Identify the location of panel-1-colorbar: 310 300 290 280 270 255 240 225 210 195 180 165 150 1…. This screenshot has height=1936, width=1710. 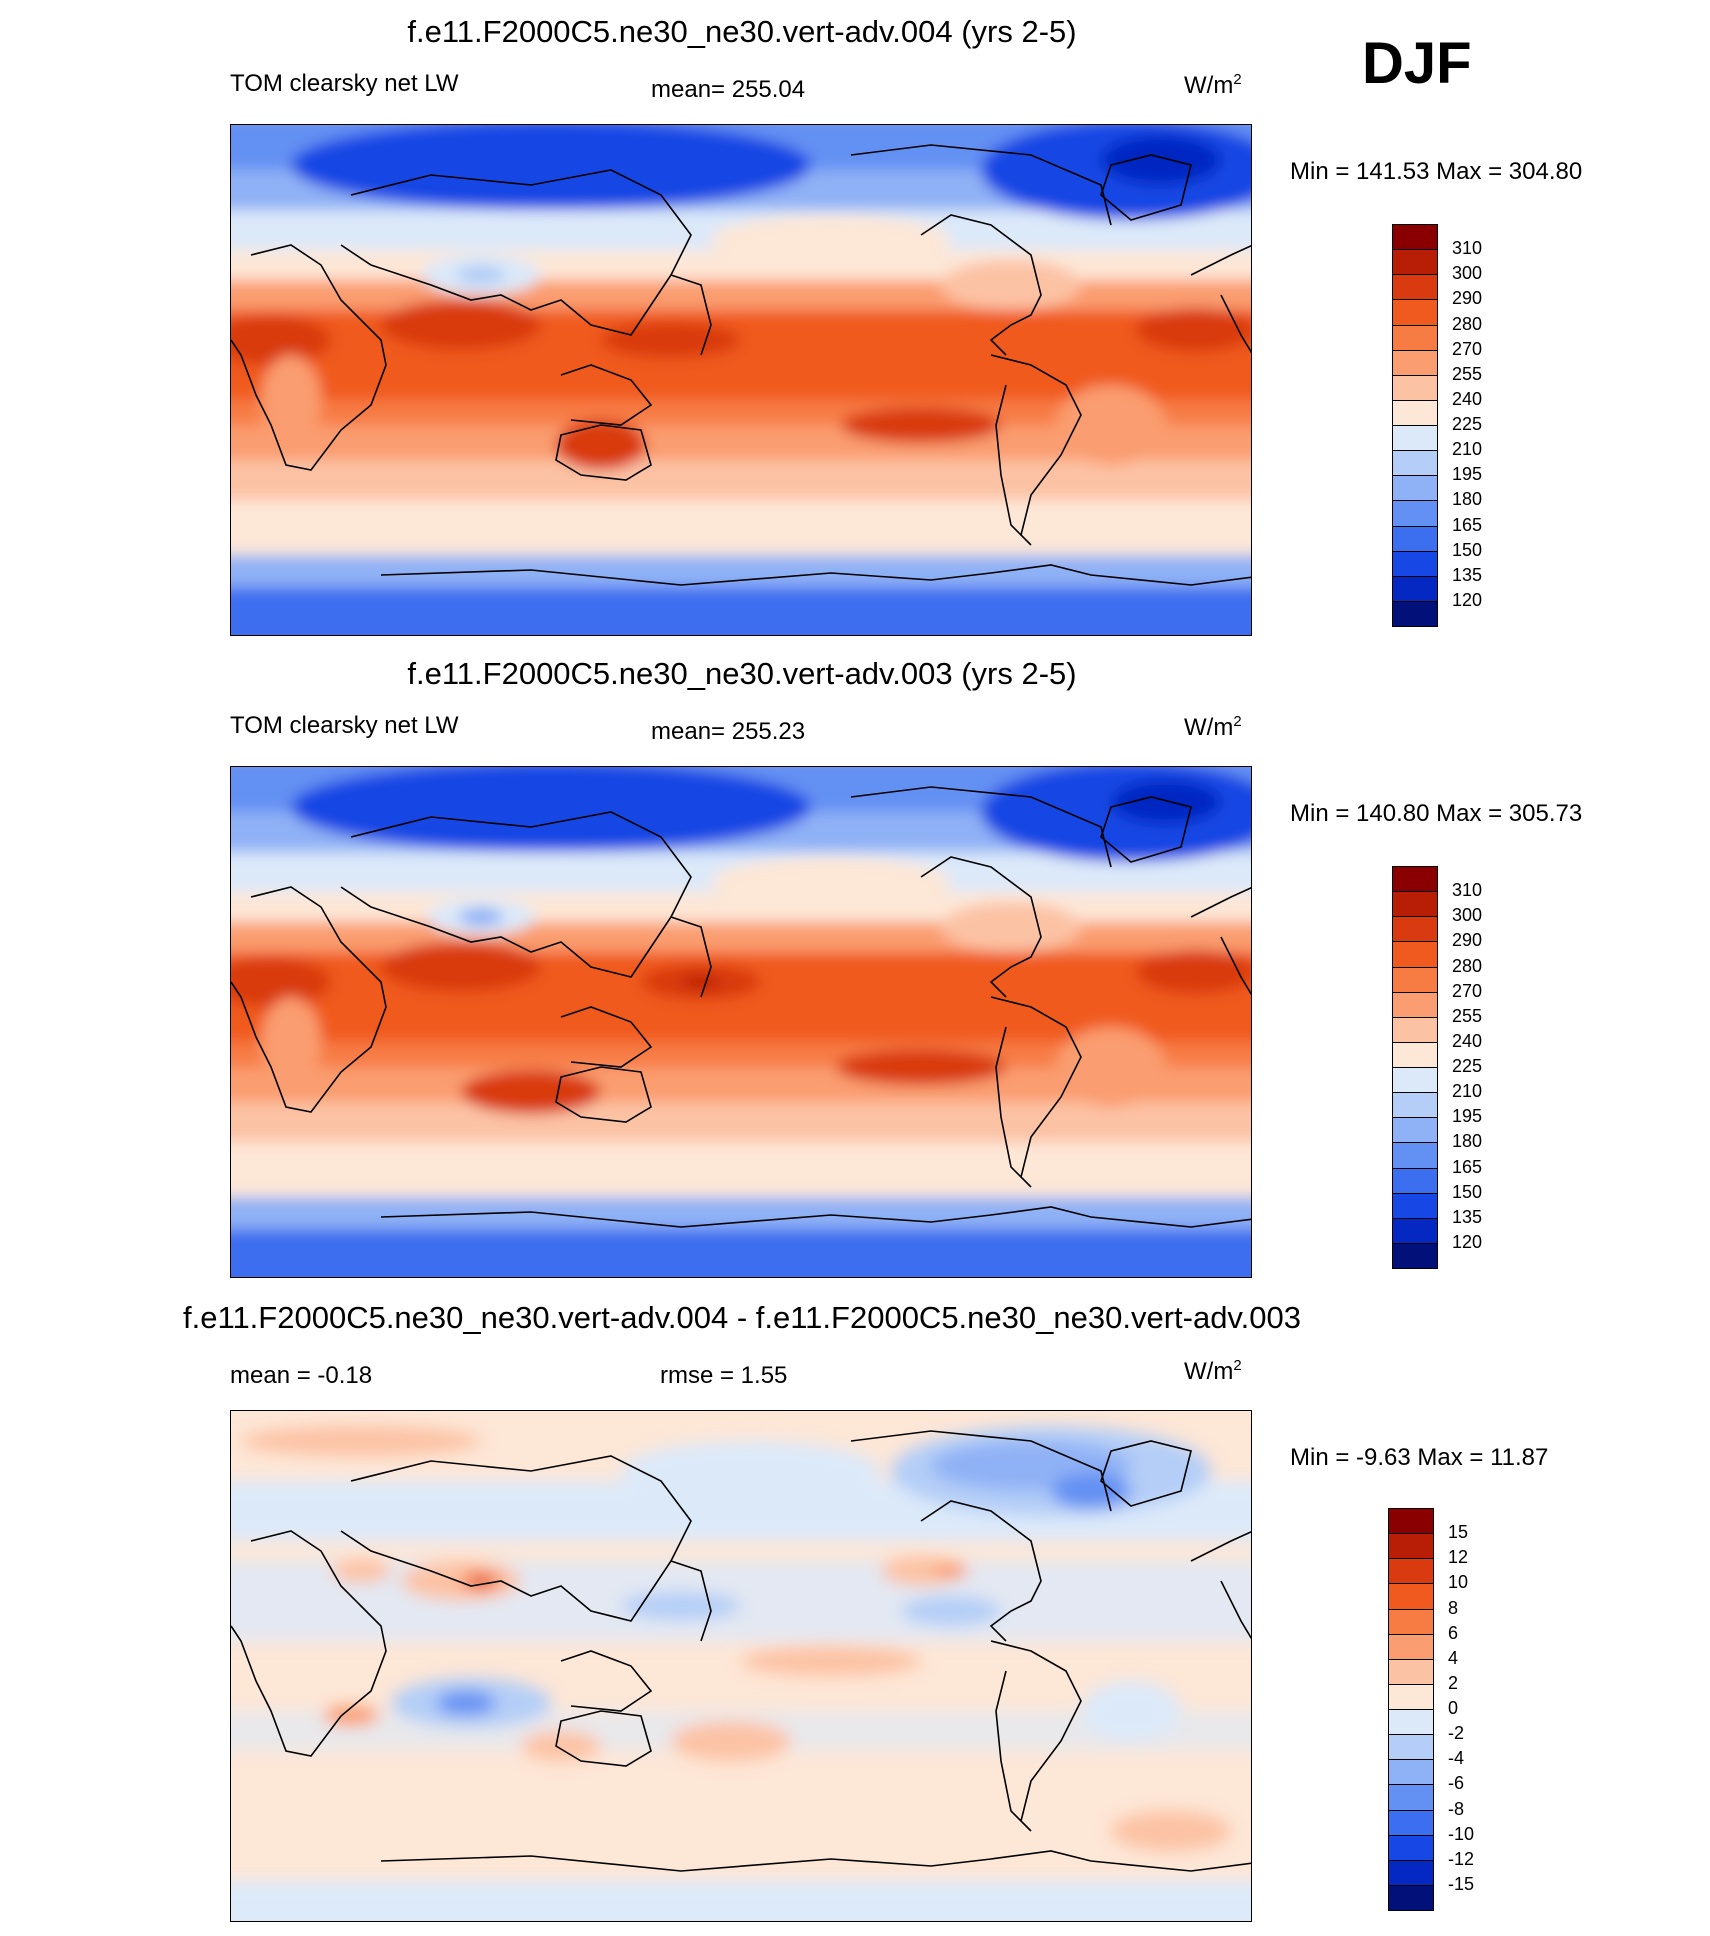
(1467, 425).